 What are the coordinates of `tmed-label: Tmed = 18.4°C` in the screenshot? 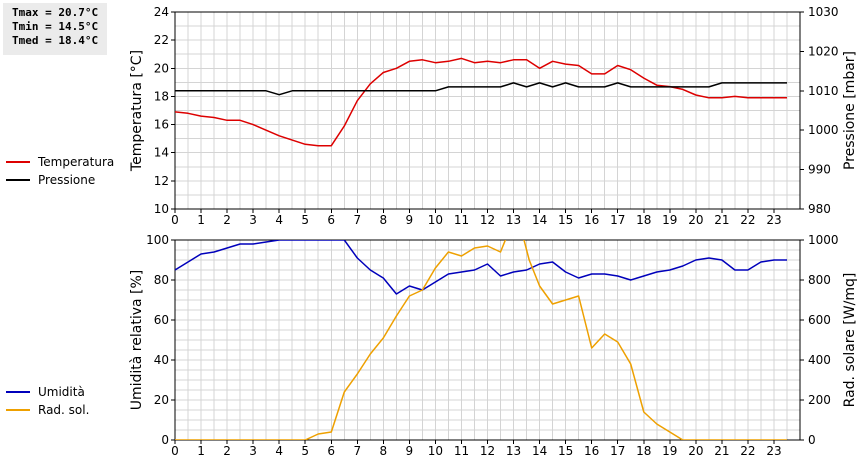 It's located at (55, 40).